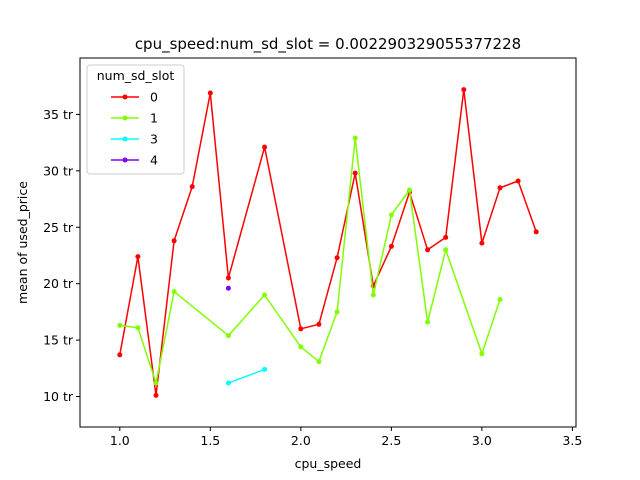 The width and height of the screenshot is (640, 480). What do you see at coordinates (58, 396) in the screenshot?
I see `y-tick-label: 10 tr` at bounding box center [58, 396].